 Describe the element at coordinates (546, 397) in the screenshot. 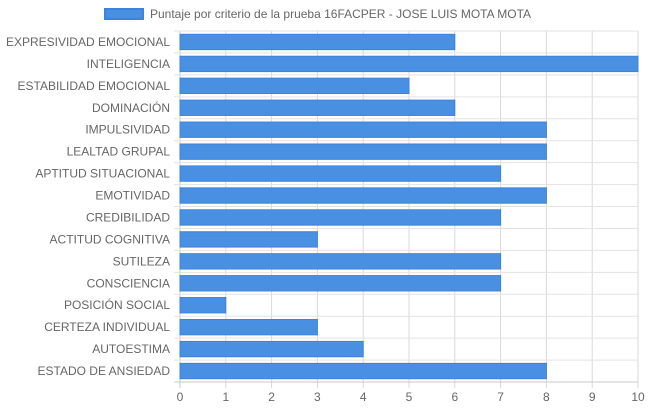

I see `x-tick-label: 8` at that location.